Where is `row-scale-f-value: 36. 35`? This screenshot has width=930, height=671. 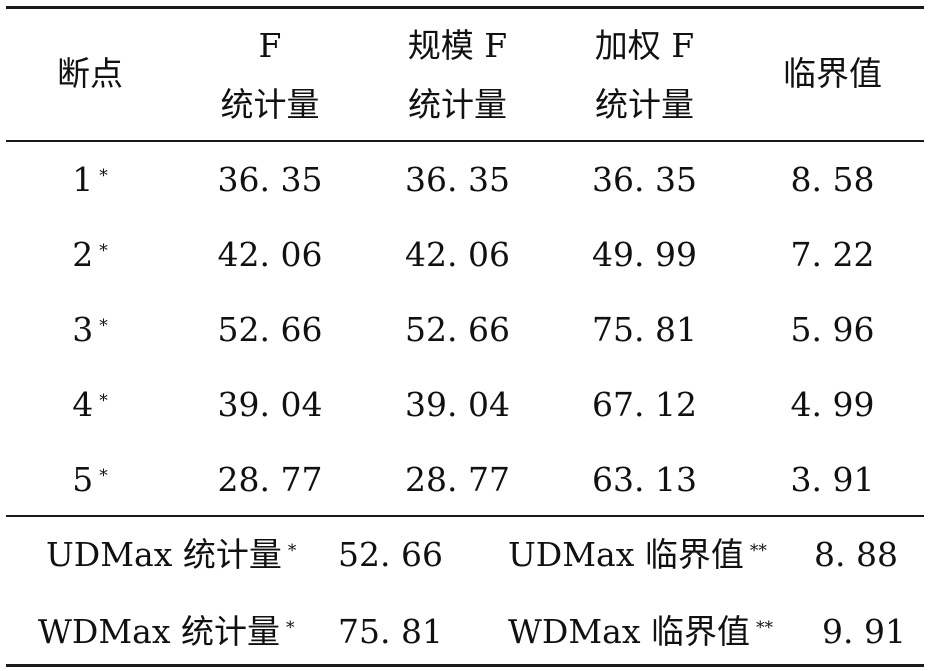 row-scale-f-value: 36. 35 is located at coordinates (457, 179).